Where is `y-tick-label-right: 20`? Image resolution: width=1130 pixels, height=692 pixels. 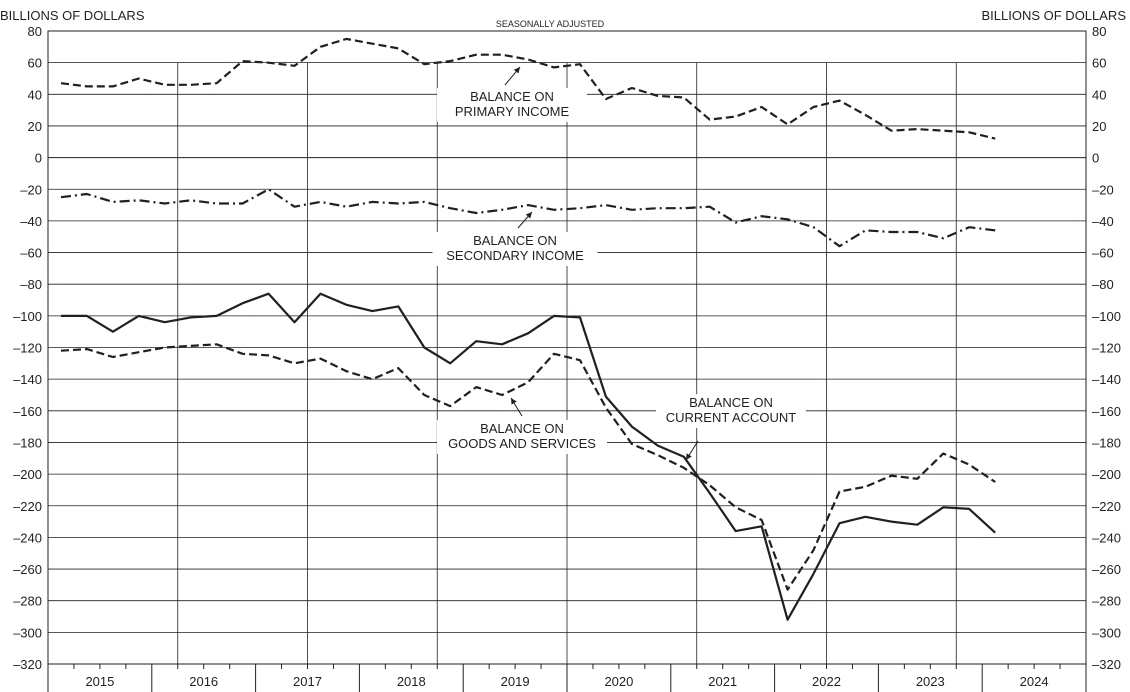 y-tick-label-right: 20 is located at coordinates (1099, 126).